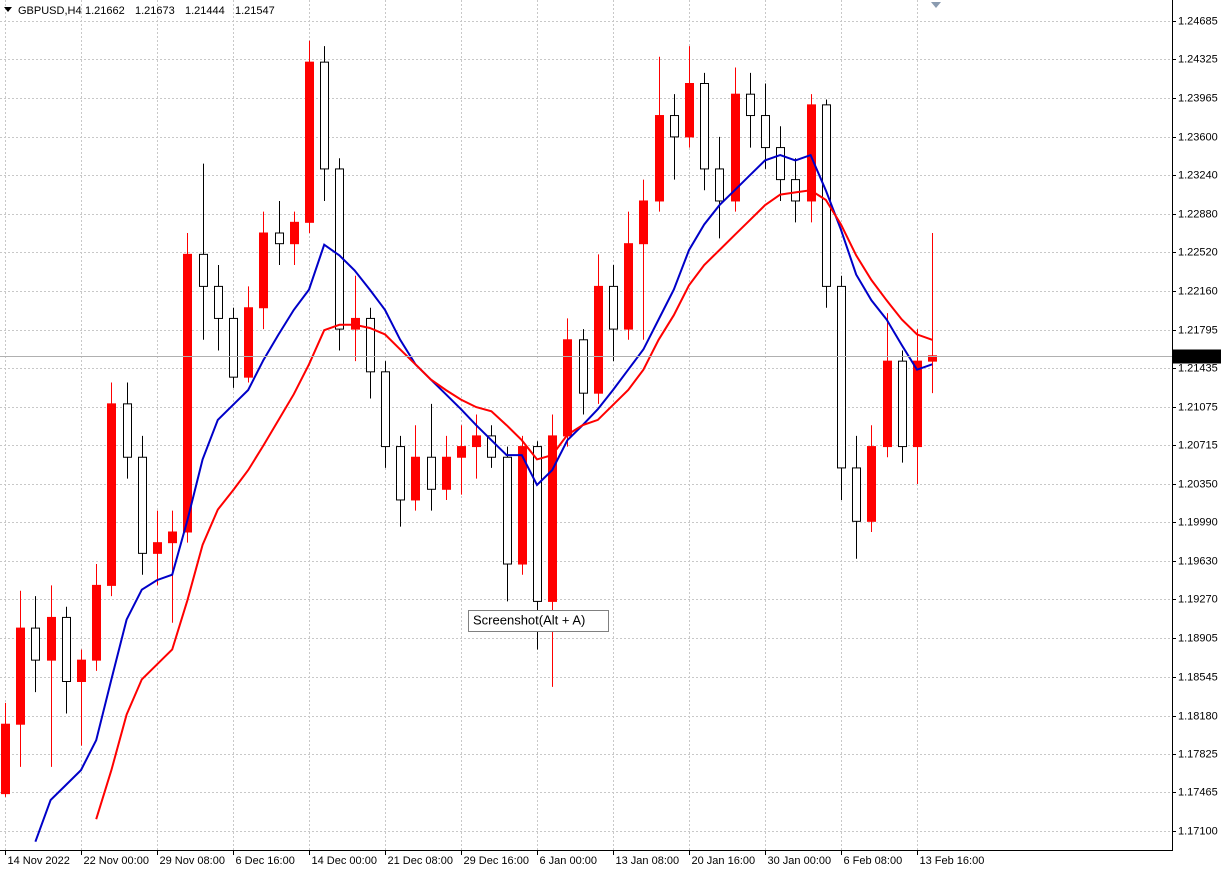  I want to click on tooltip-text: Screenshot(Alt + A), so click(529, 619).